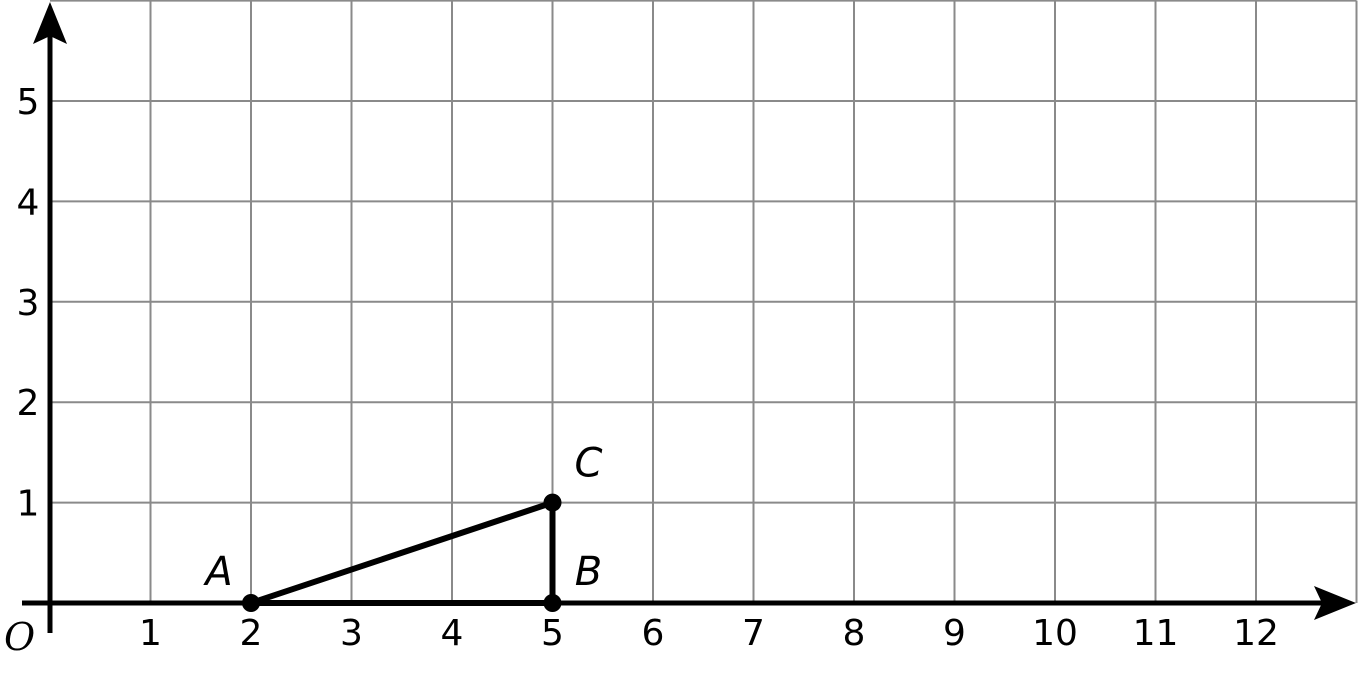 The image size is (1358, 681). Describe the element at coordinates (217, 572) in the screenshot. I see `point-label-a: A` at that location.